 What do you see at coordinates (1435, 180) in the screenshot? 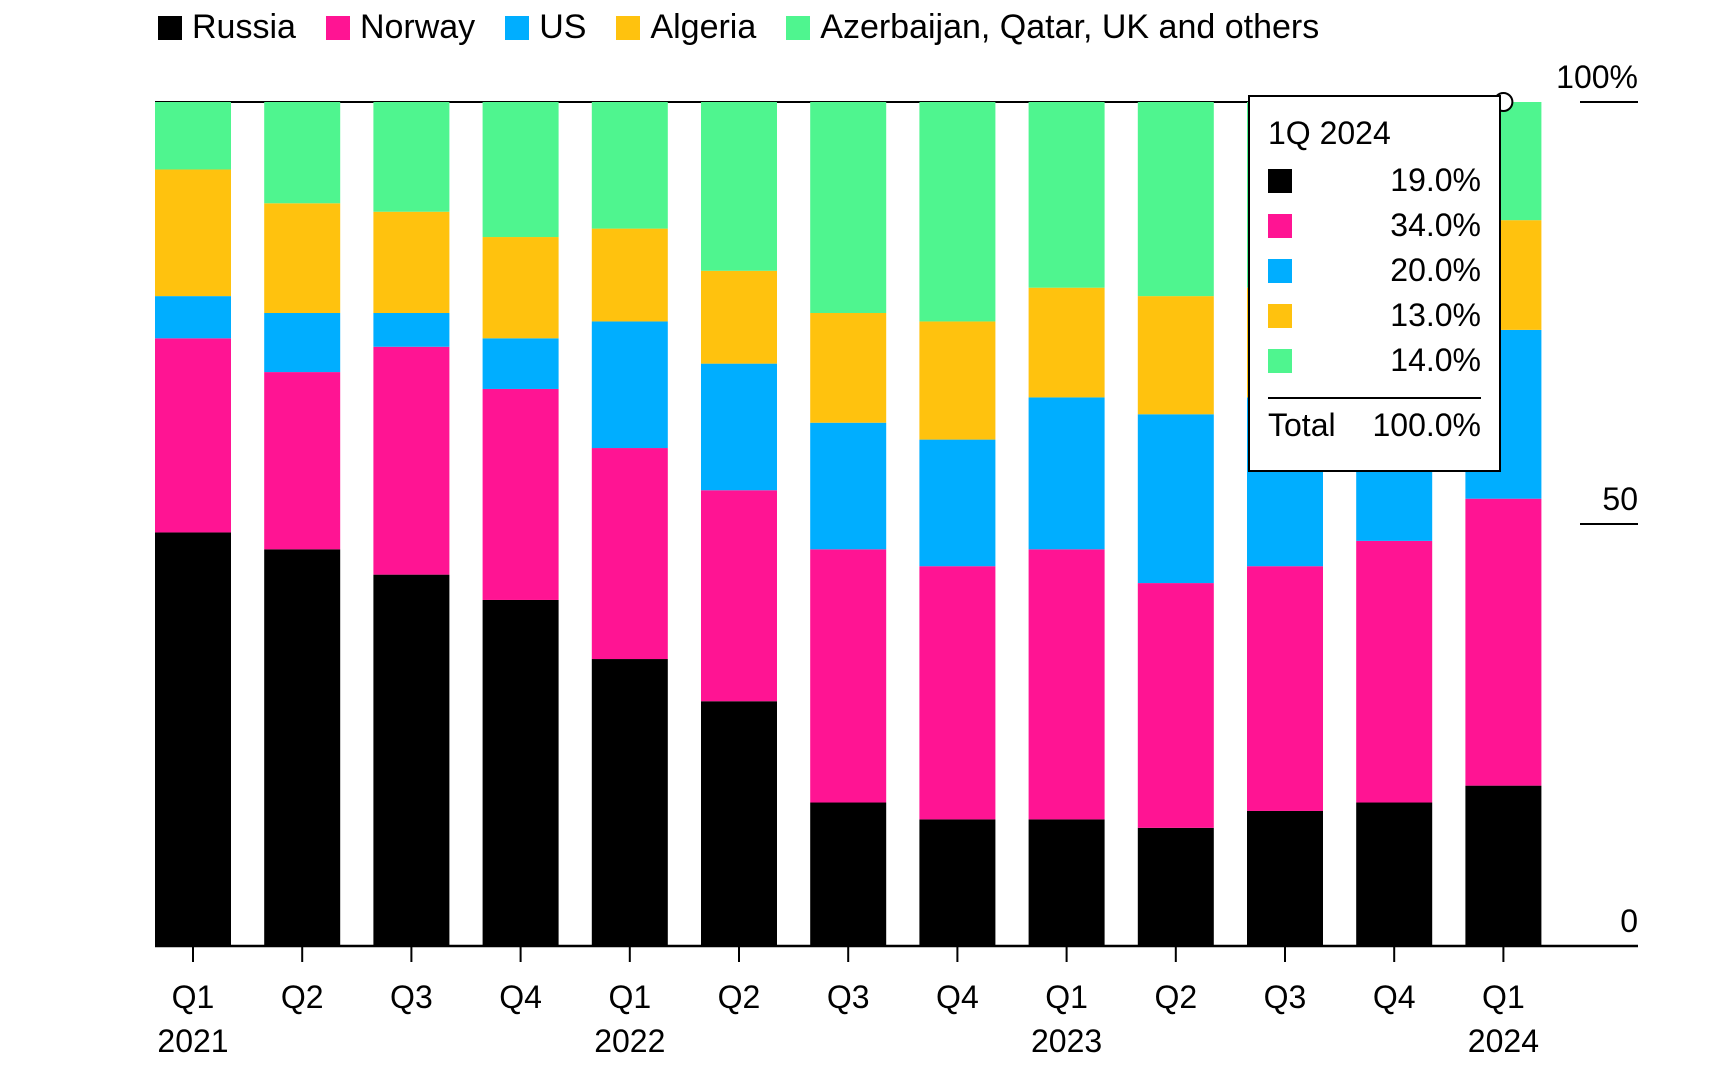
I see `tooltip-value: 19.0%` at bounding box center [1435, 180].